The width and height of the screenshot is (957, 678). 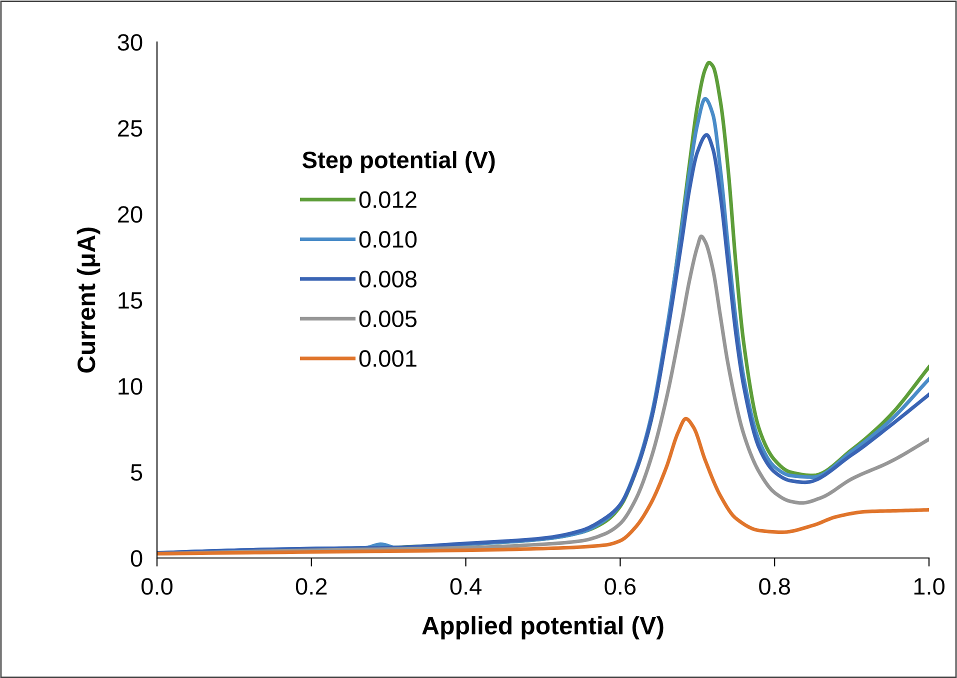 What do you see at coordinates (620, 586) in the screenshot?
I see `x-tick-label: 0.6` at bounding box center [620, 586].